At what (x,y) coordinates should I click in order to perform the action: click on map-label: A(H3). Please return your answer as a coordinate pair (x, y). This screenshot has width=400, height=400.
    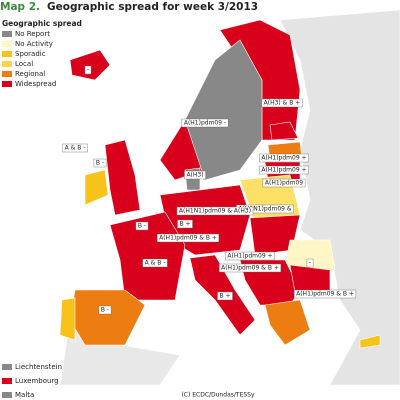
    Looking at the image, I should click on (195, 175).